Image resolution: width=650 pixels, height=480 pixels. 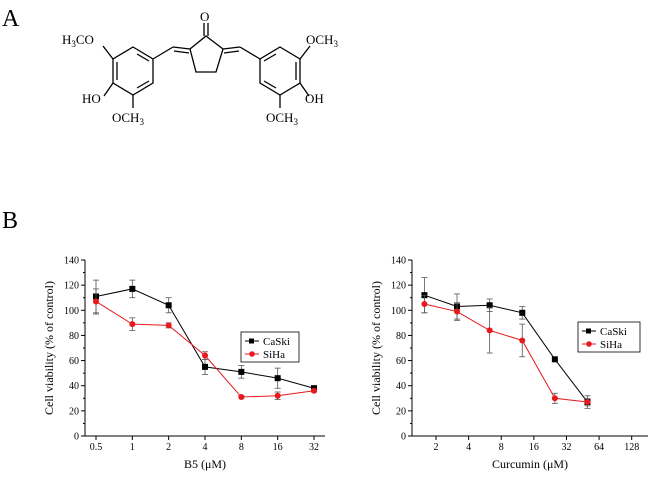 What do you see at coordinates (128, 118) in the screenshot?
I see `left-lower-methoxy-label: OCH3` at bounding box center [128, 118].